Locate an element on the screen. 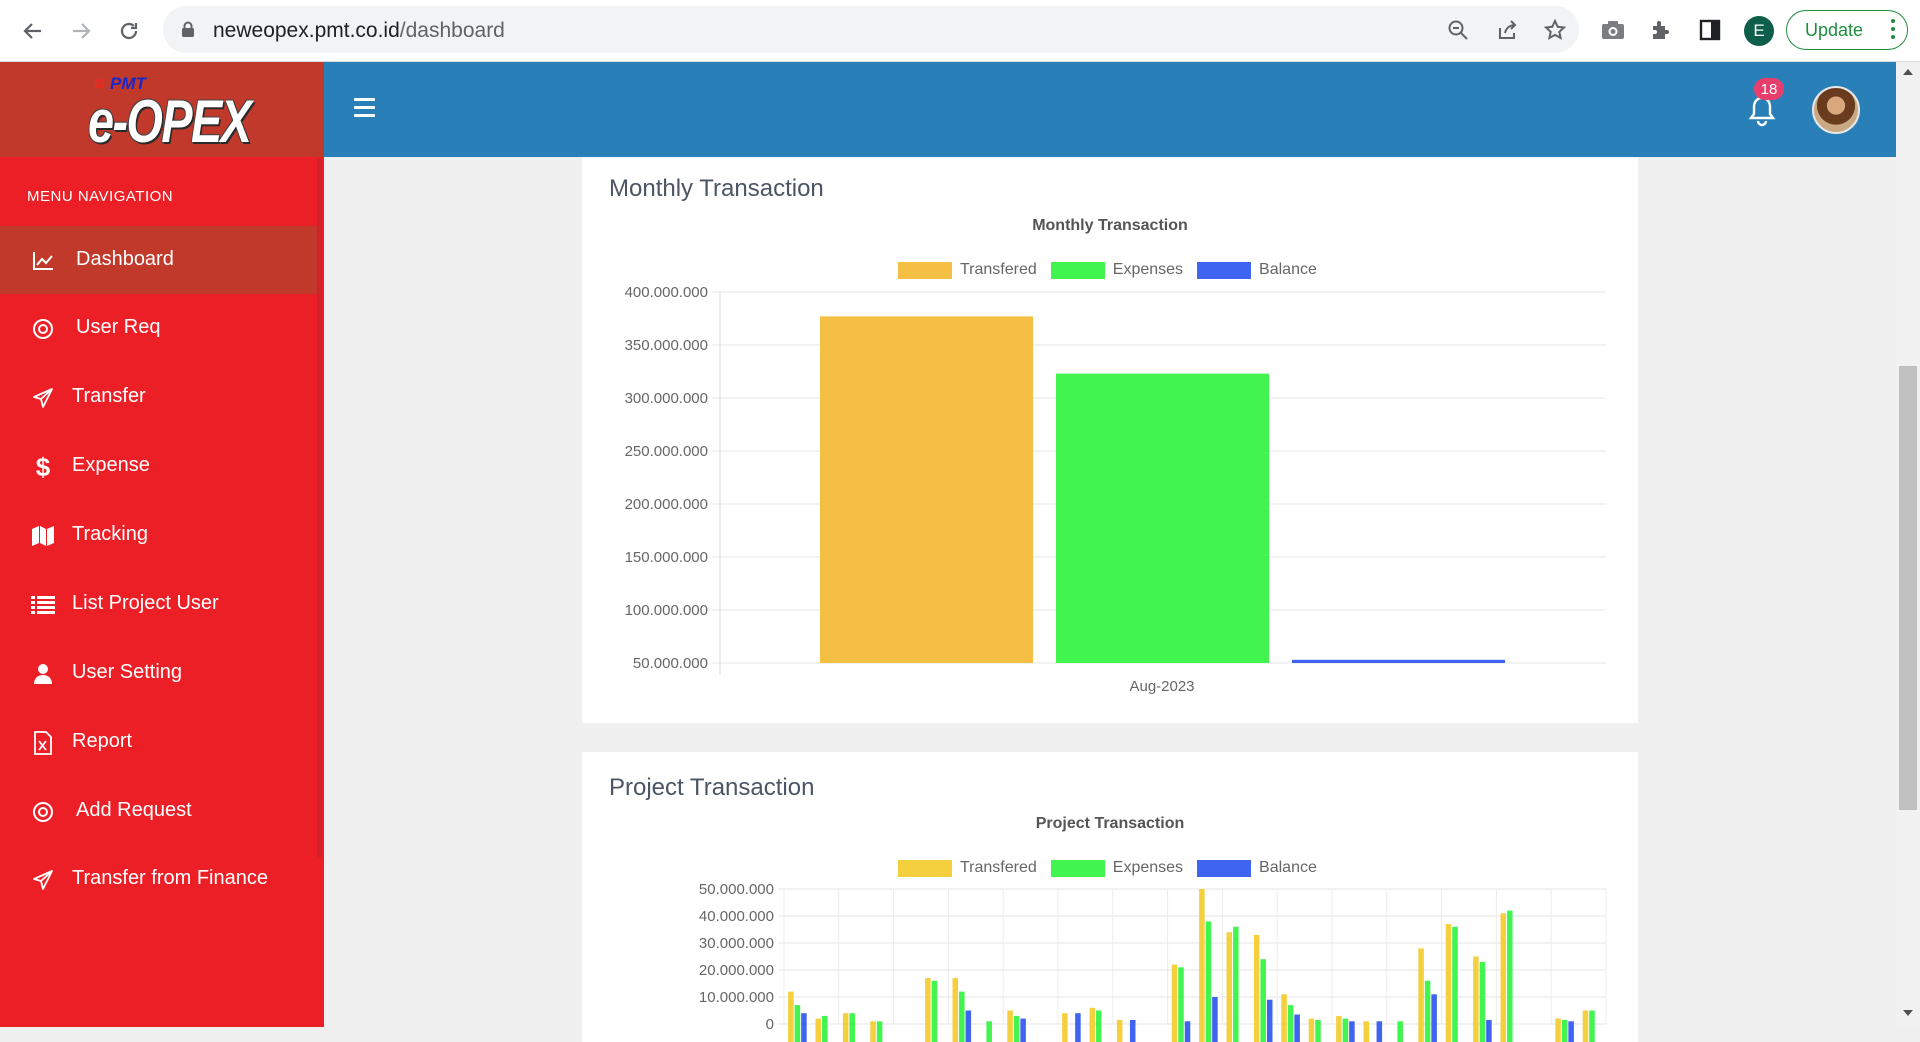  more-menu-icon is located at coordinates (1893, 31).